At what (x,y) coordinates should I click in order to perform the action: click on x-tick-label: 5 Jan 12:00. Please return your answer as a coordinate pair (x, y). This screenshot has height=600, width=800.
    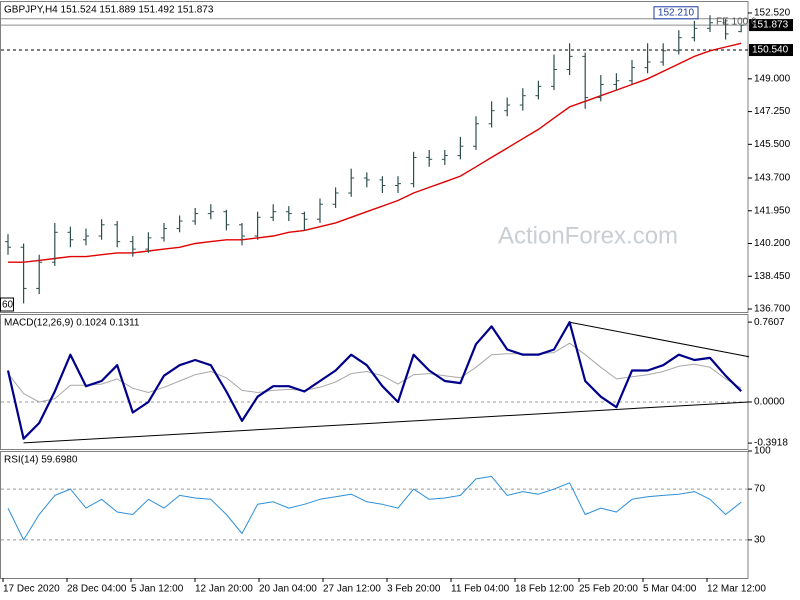
    Looking at the image, I should click on (157, 589).